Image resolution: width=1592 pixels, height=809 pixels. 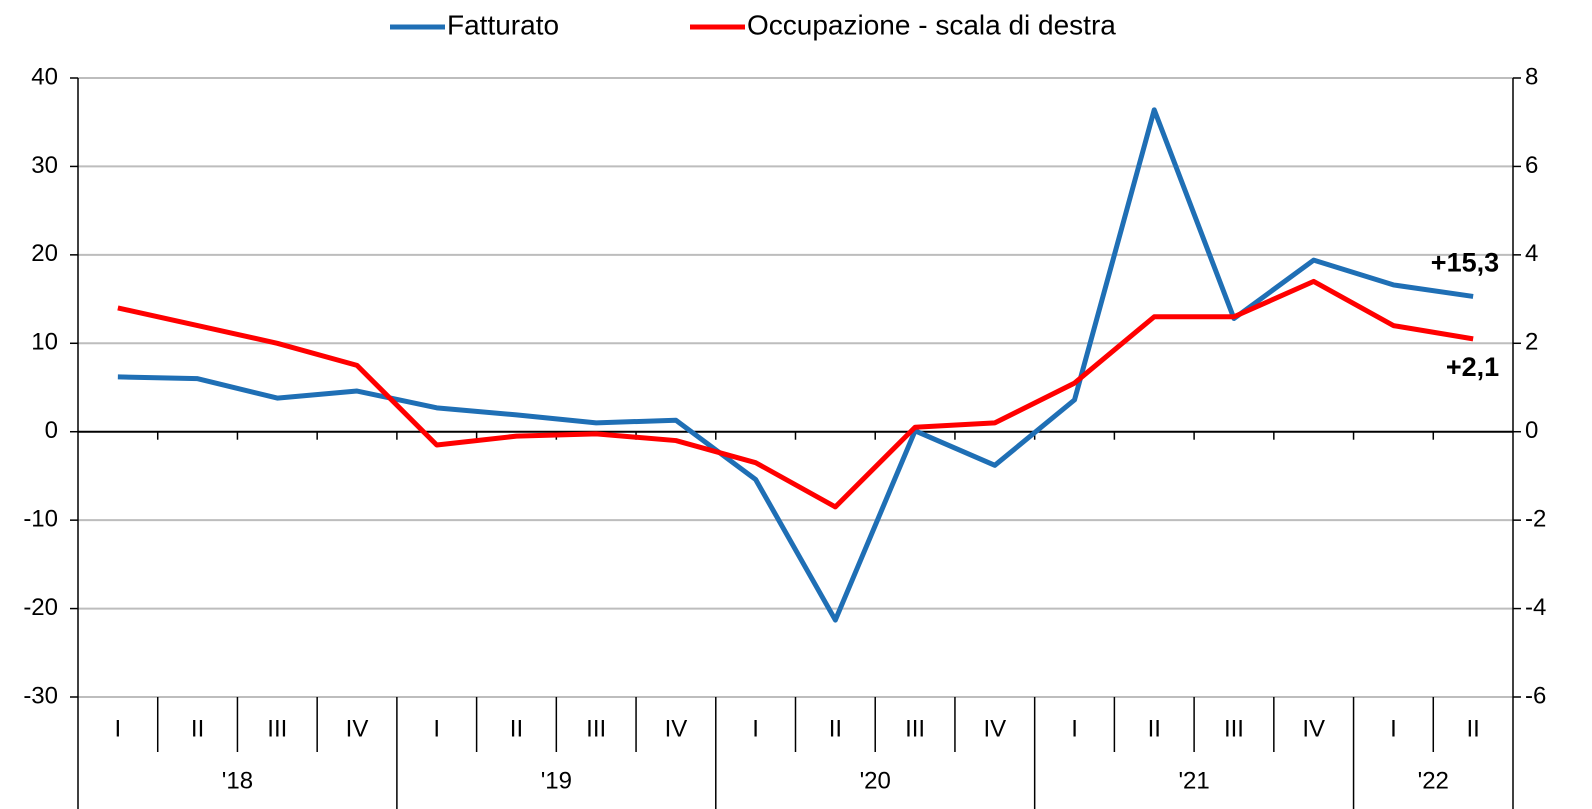 What do you see at coordinates (1535, 695) in the screenshot?
I see `y2-tick-label: -6` at bounding box center [1535, 695].